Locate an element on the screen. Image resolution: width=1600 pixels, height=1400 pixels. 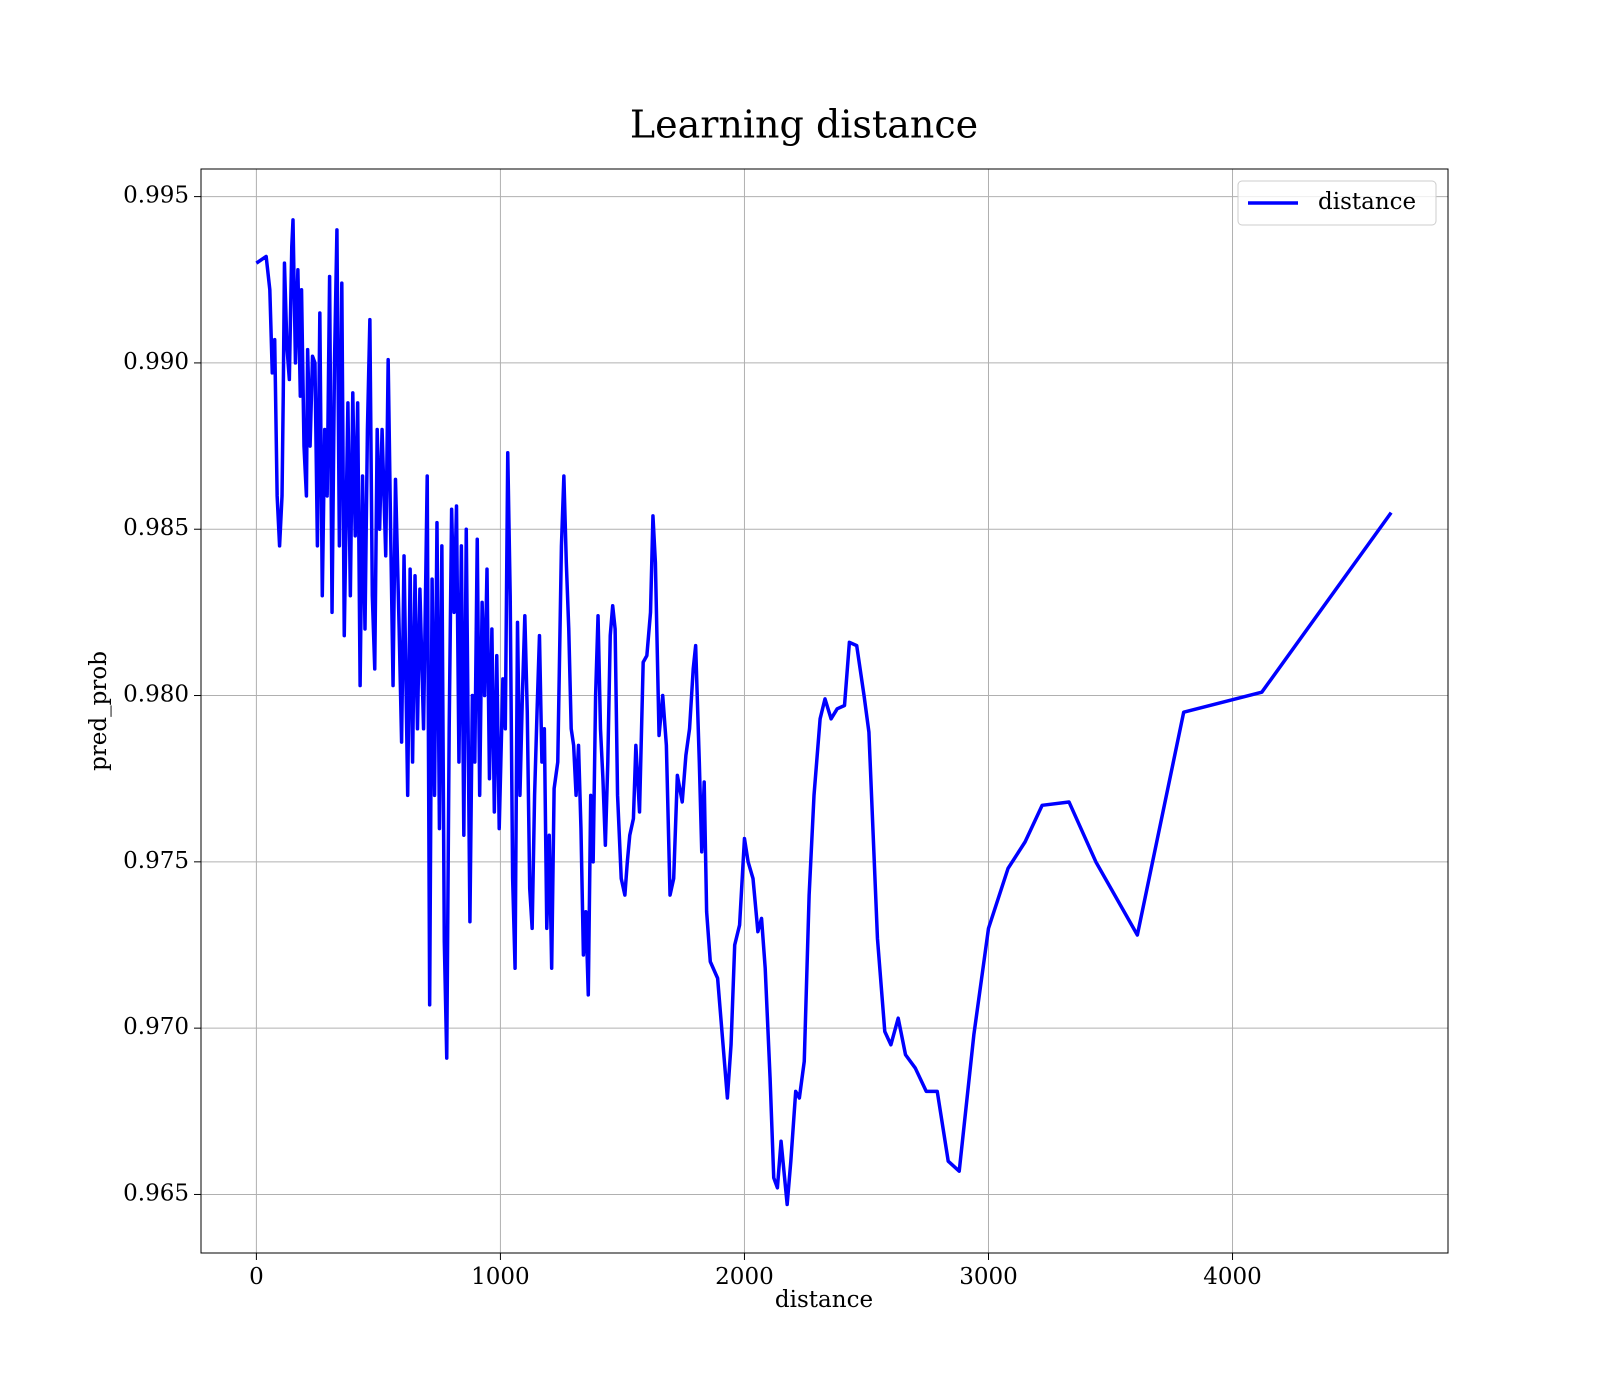
y-axis-label: pred_prob is located at coordinates (99, 711).